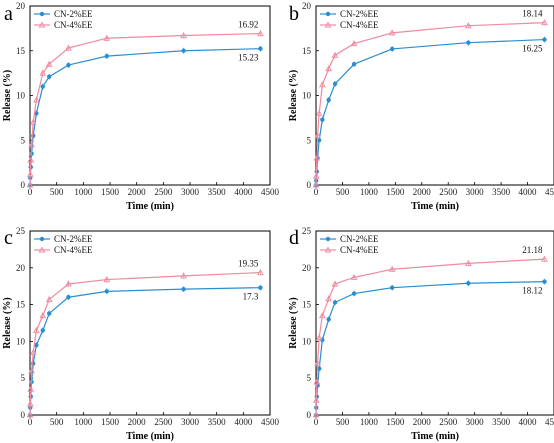 The width and height of the screenshot is (554, 443). What do you see at coordinates (8, 238) in the screenshot?
I see `panel-letter: c` at bounding box center [8, 238].